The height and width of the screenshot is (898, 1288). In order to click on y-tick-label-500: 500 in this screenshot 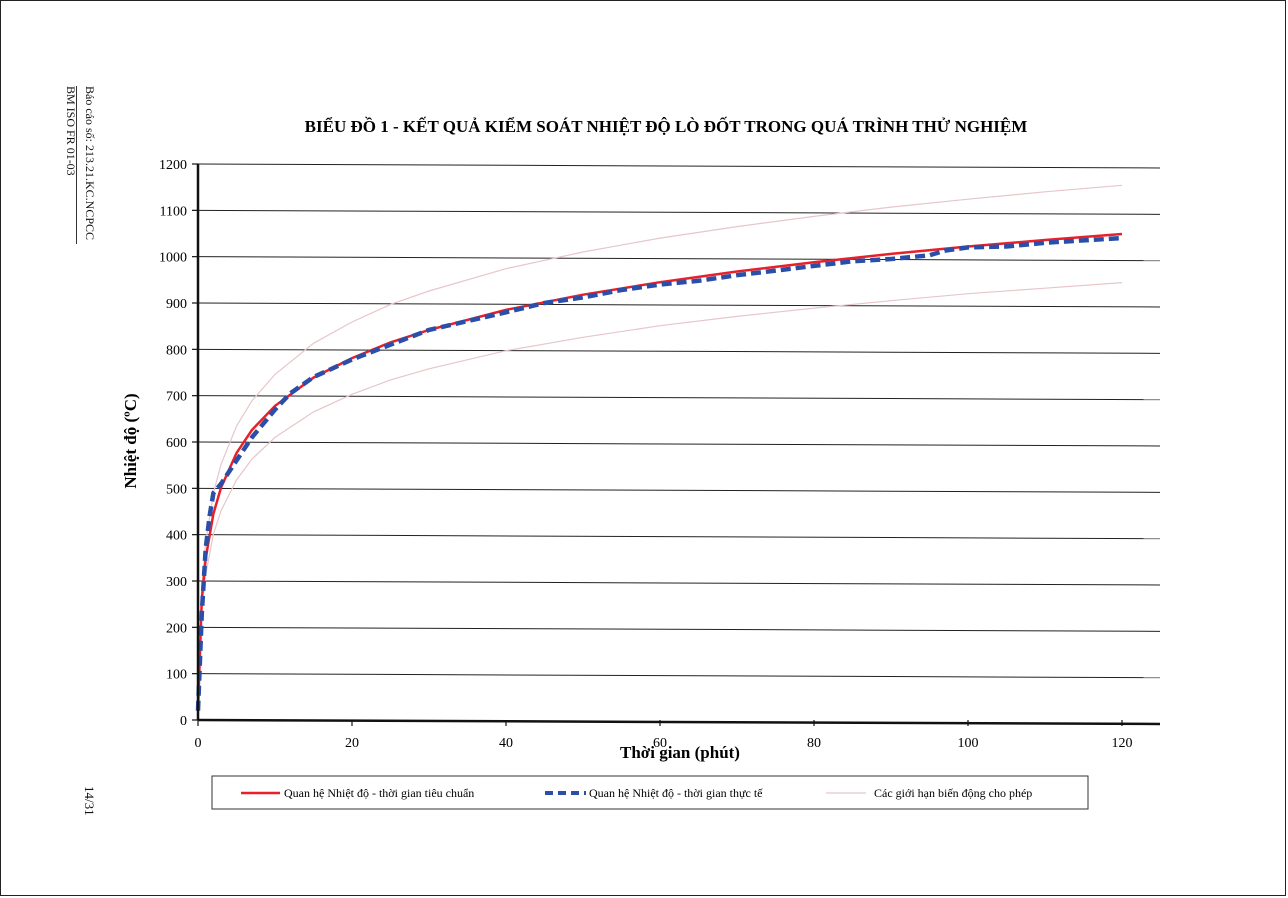, I will do `click(176, 489)`.